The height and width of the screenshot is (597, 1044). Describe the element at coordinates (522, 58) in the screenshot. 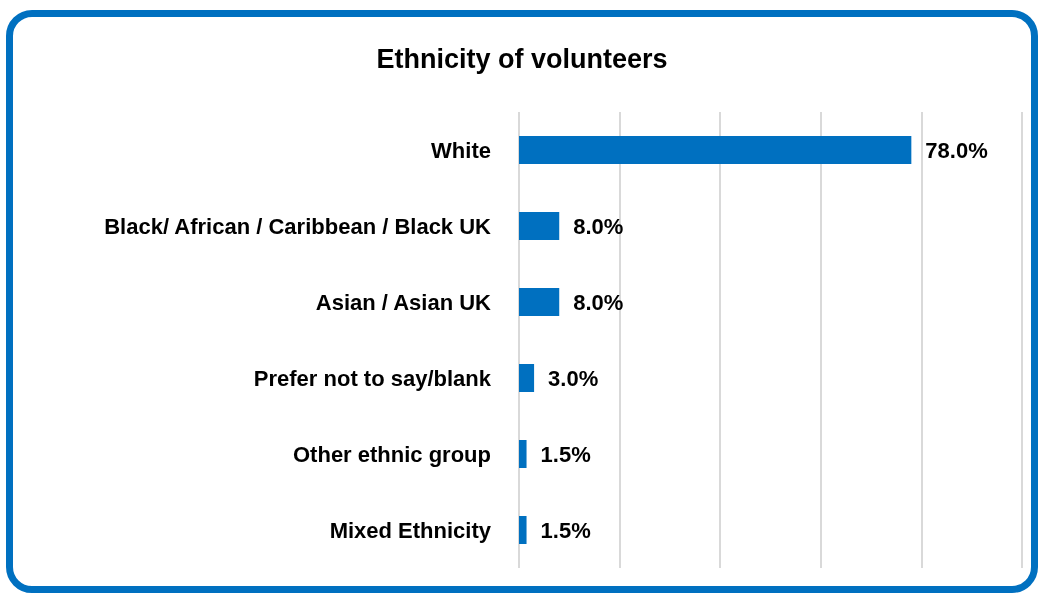

I see `chart-title: Ethnicity of volunteers` at that location.